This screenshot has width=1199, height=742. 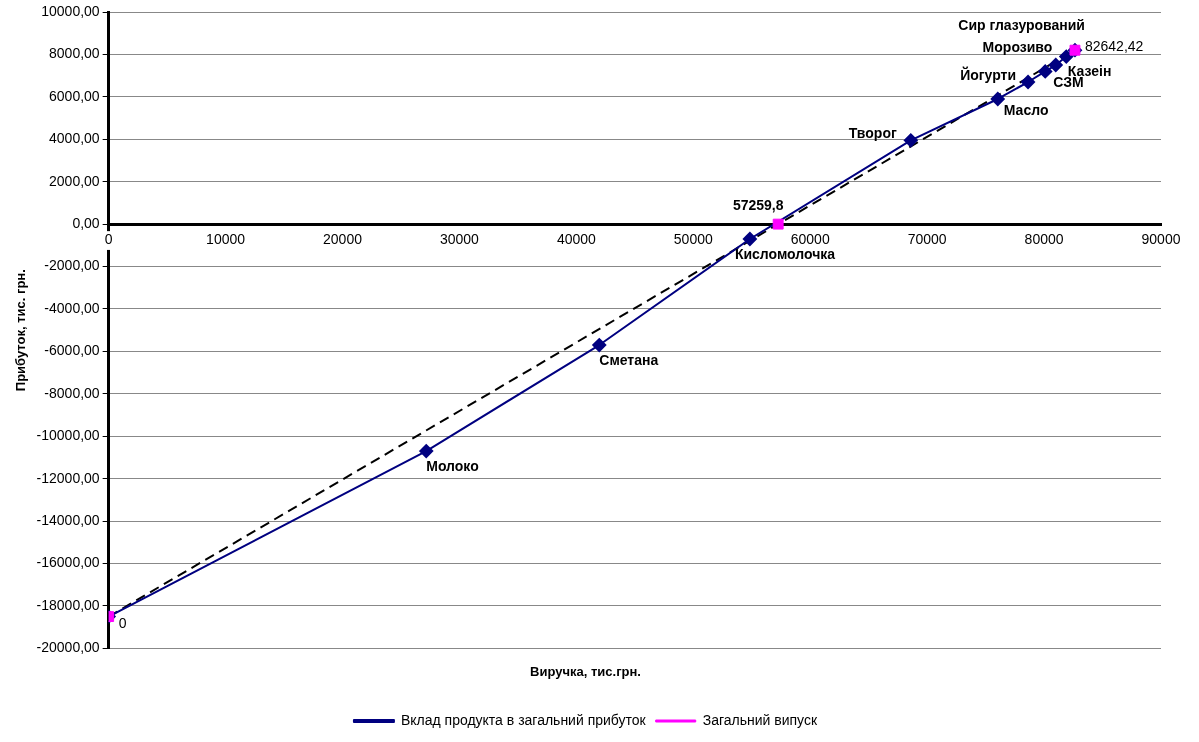 What do you see at coordinates (988, 74) in the screenshot?
I see `annotation: Йогурти` at bounding box center [988, 74].